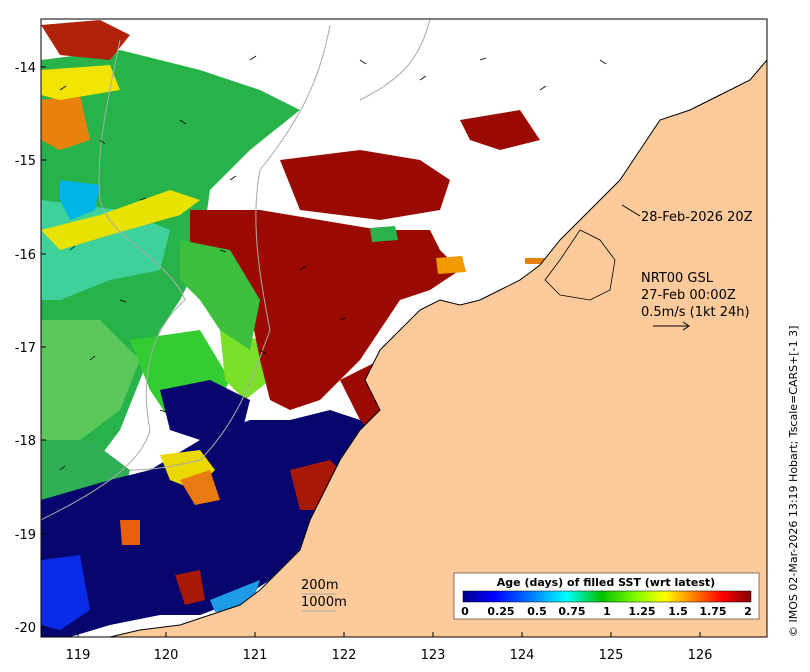 The width and height of the screenshot is (810, 672). What do you see at coordinates (522, 655) in the screenshot?
I see `x-tick-label: 124` at bounding box center [522, 655].